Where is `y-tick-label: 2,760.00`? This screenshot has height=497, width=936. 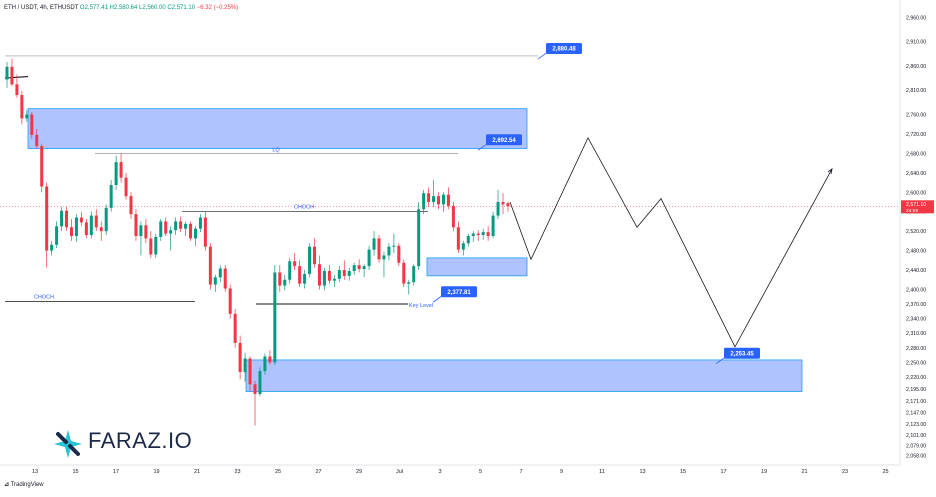
y-tick-label: 2,760.00 is located at coordinates (916, 115).